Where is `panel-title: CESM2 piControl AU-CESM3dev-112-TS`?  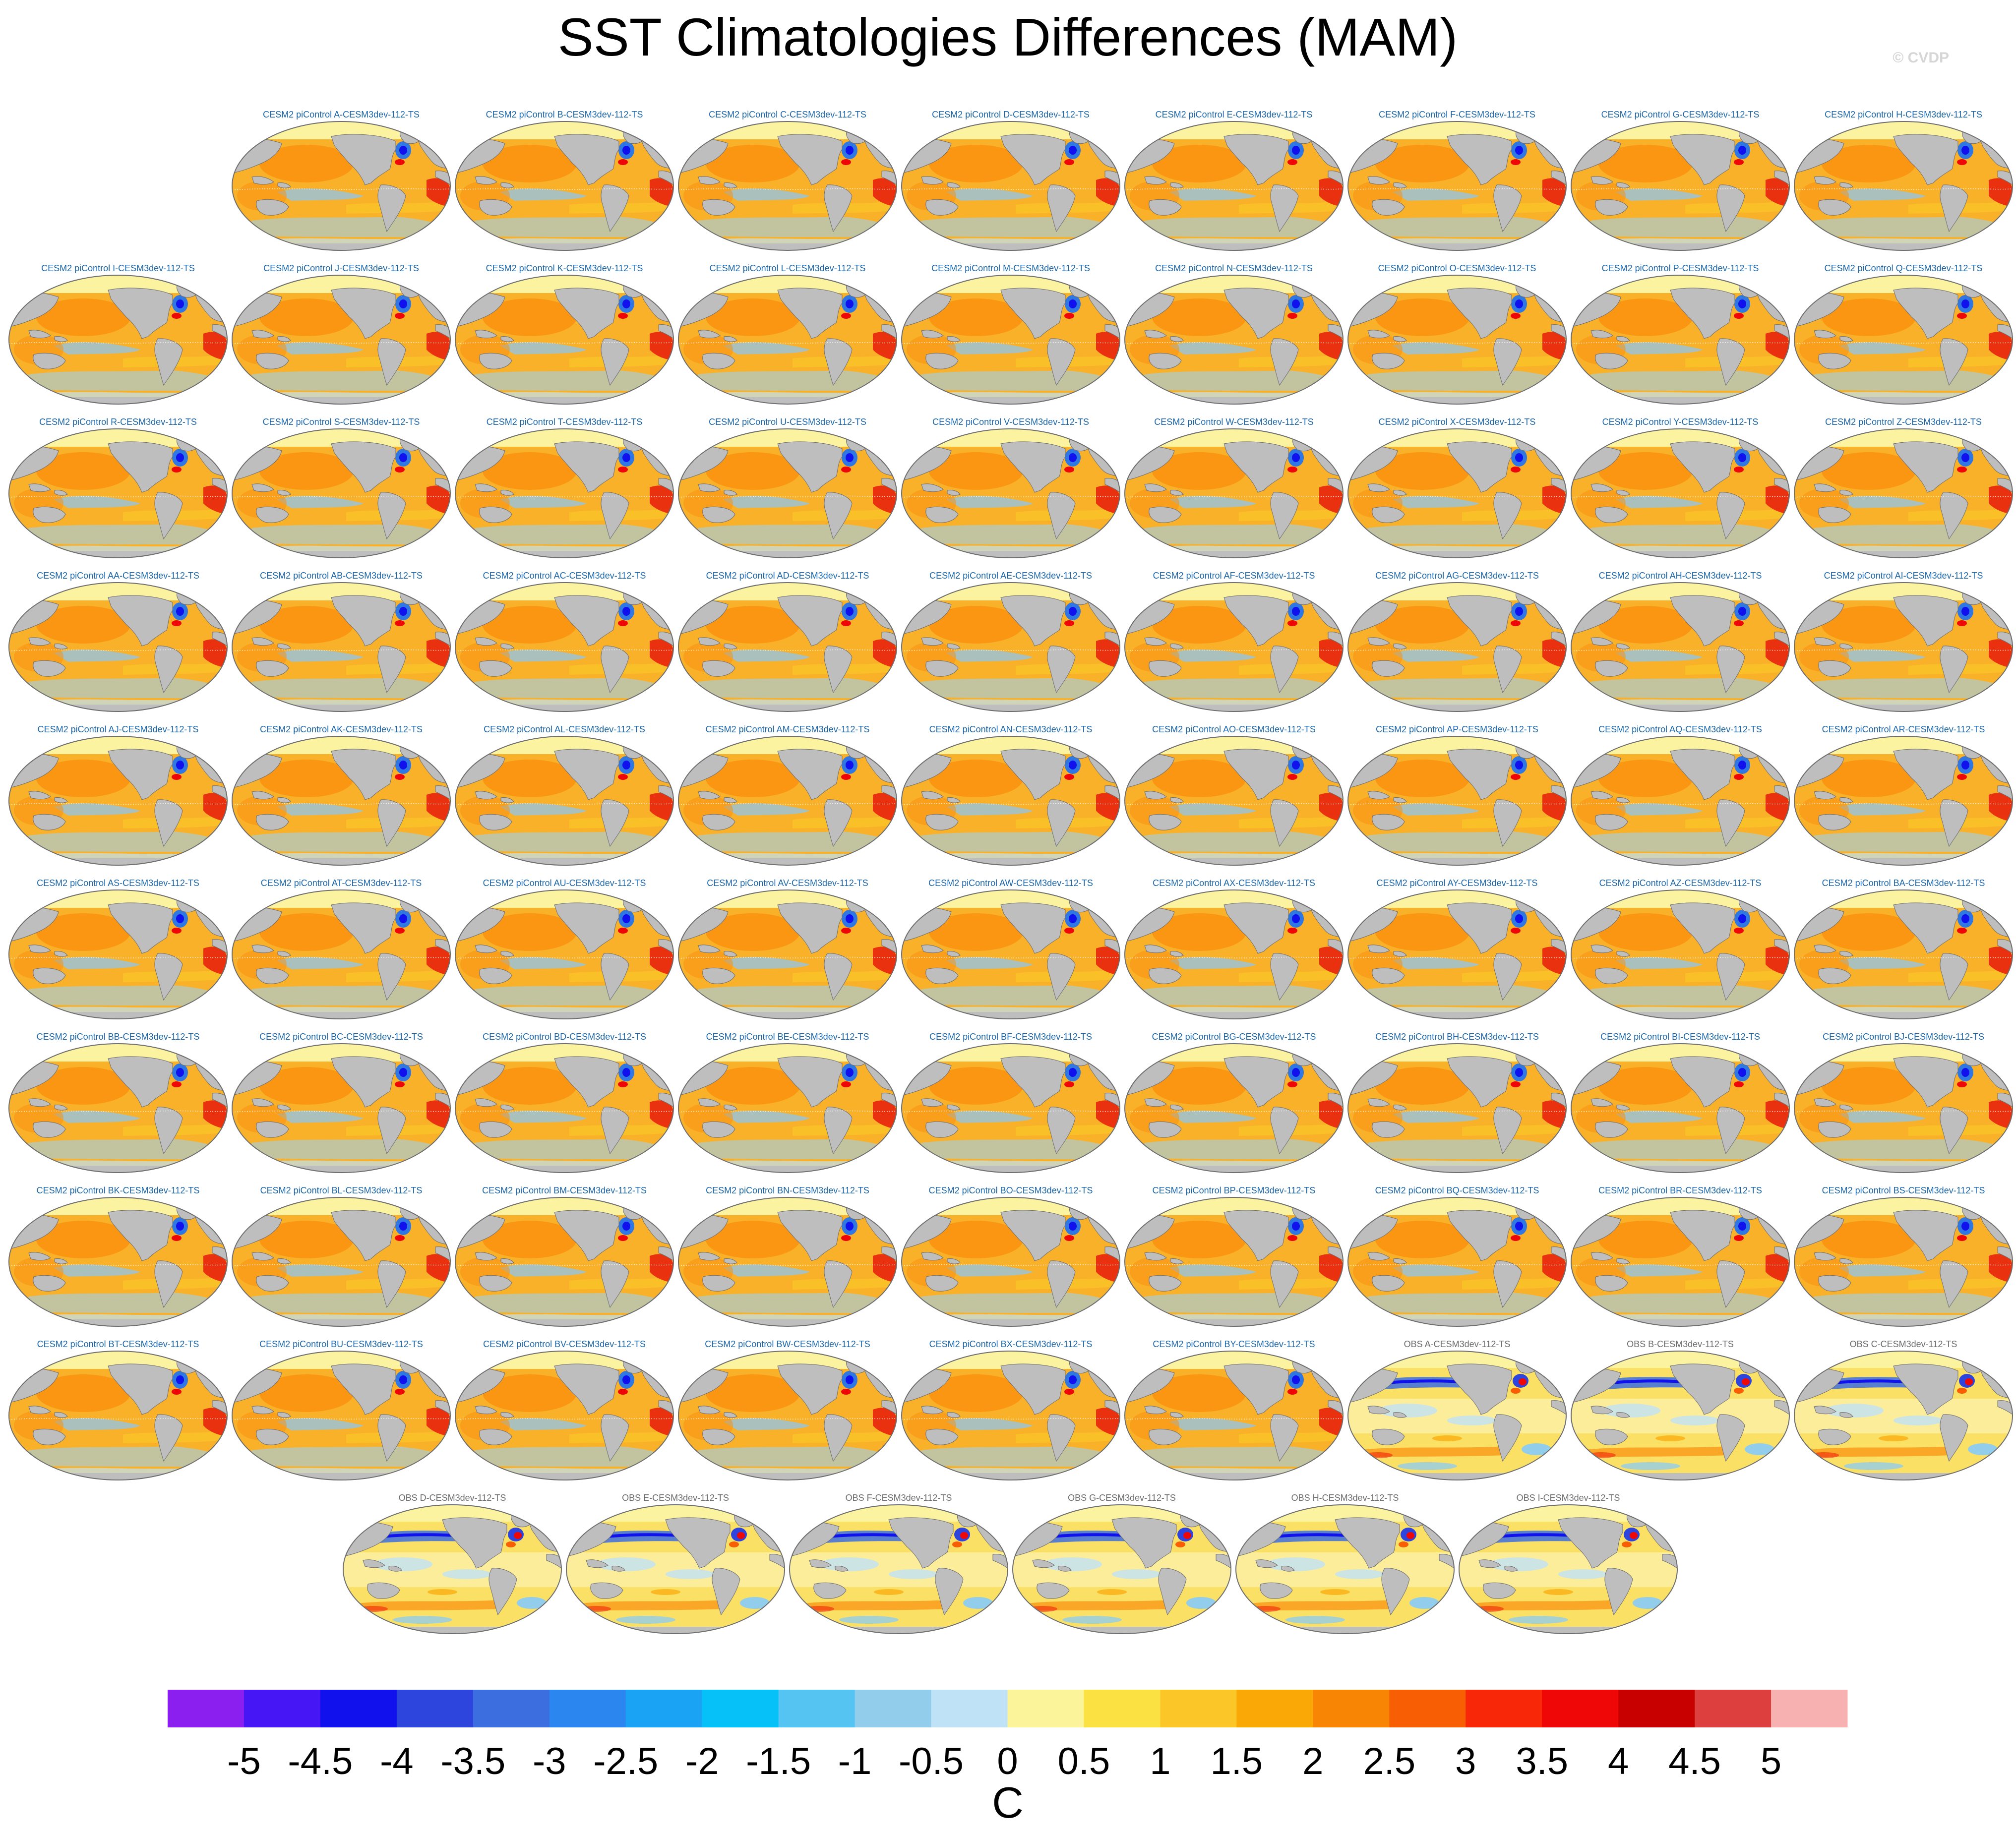 panel-title: CESM2 piControl AU-CESM3dev-112-TS is located at coordinates (564, 883).